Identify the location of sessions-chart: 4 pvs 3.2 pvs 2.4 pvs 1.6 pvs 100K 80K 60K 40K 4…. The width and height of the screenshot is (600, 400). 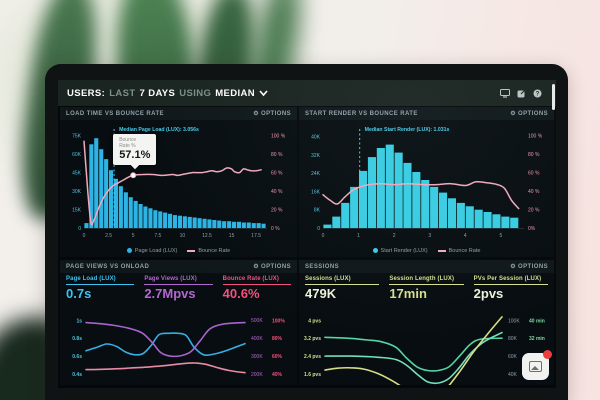
(426, 345).